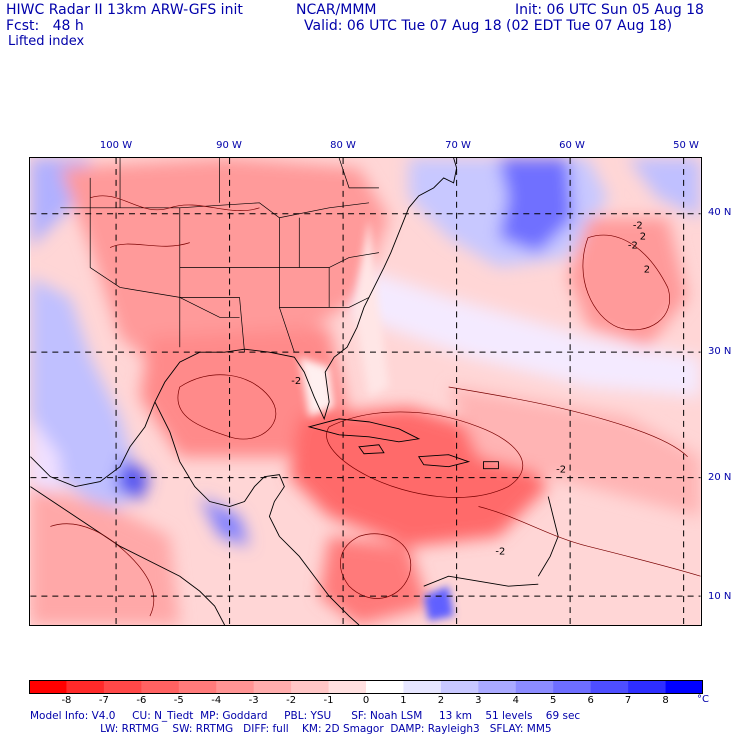 This screenshot has height=740, width=740. I want to click on init-time: Init: 06 UTC Sun 05 Aug 18, so click(609, 10).